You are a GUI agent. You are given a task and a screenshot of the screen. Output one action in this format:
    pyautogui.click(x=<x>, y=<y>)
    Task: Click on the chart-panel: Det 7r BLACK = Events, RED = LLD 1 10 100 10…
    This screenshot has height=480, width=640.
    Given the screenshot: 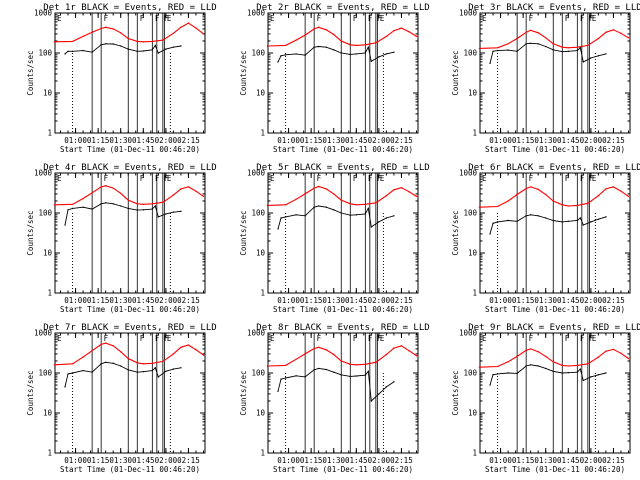 What is the action you would take?
    pyautogui.click(x=121, y=398)
    